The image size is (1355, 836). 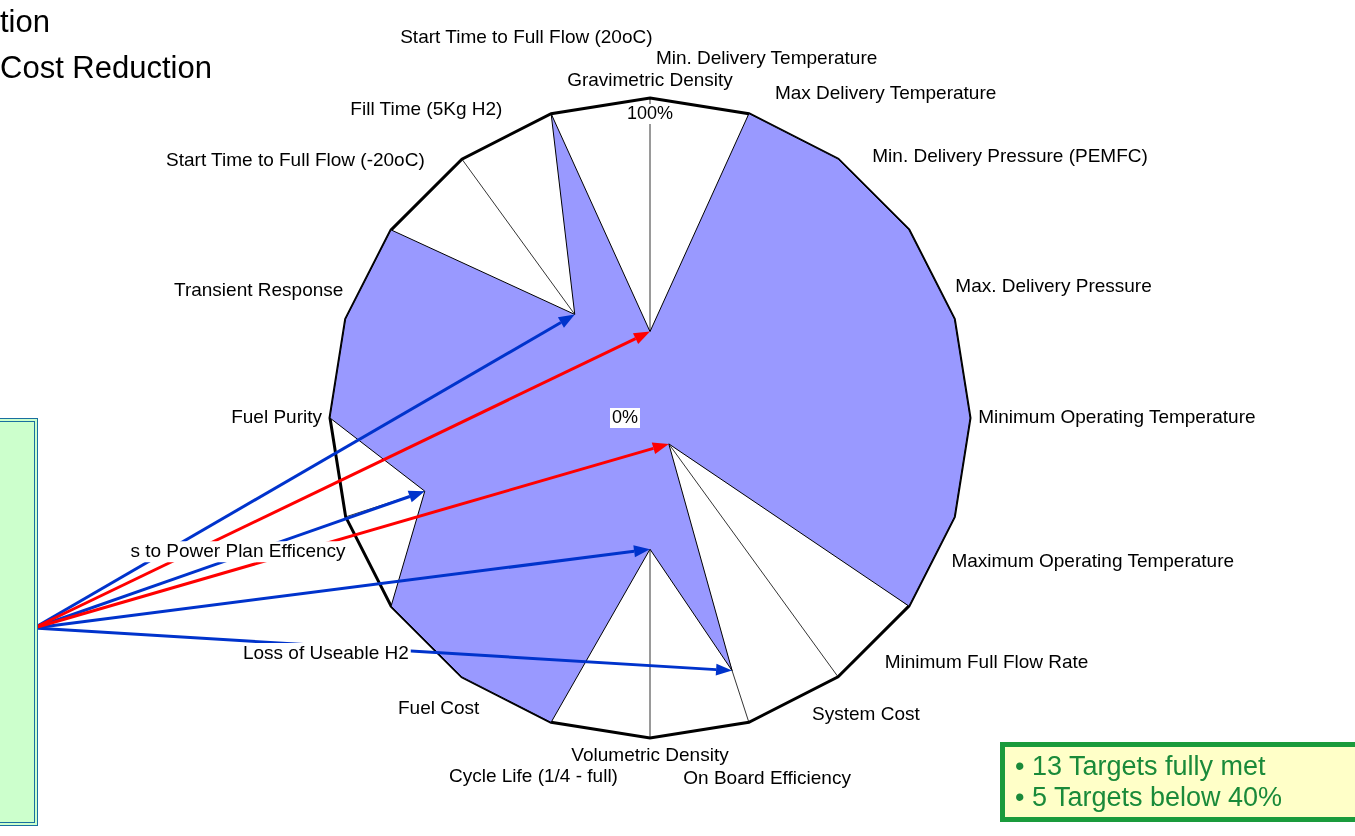 I want to click on text: • 13 Targets fully met, so click(x=1141, y=766).